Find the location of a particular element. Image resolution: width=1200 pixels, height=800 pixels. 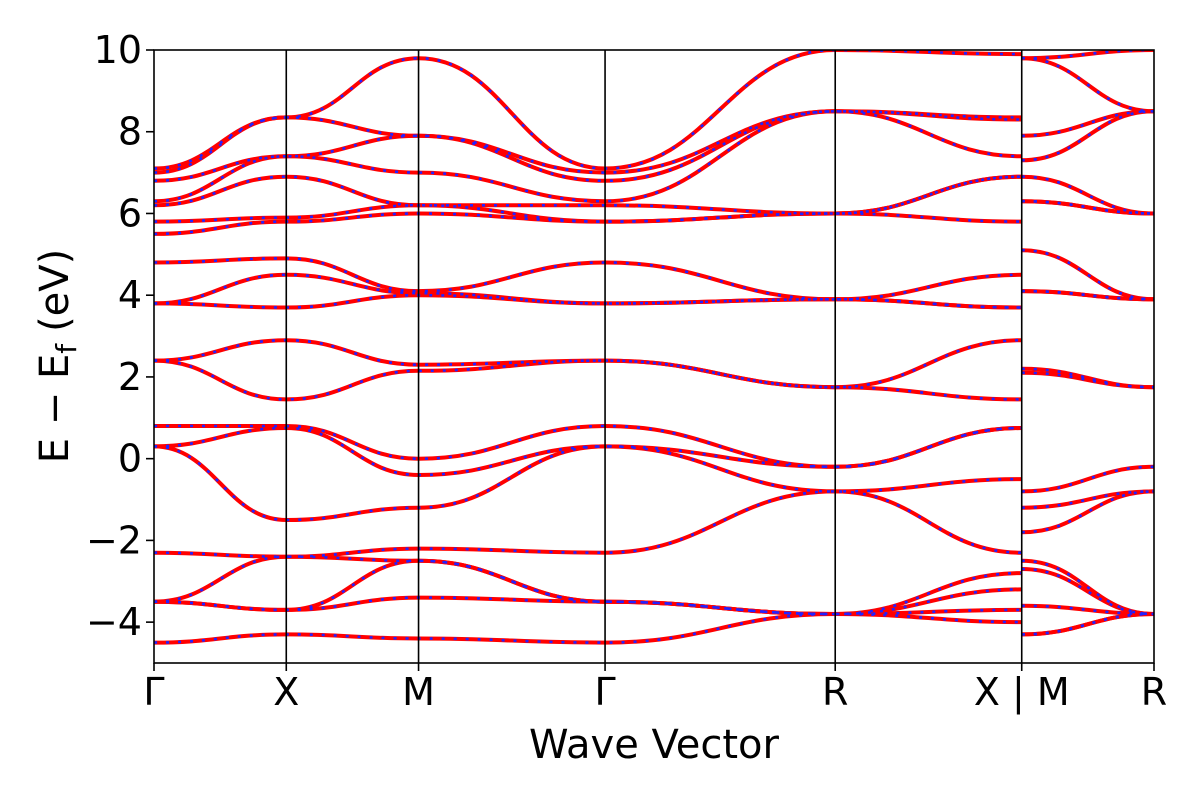

band-3-red-line is located at coordinates (654, 489).